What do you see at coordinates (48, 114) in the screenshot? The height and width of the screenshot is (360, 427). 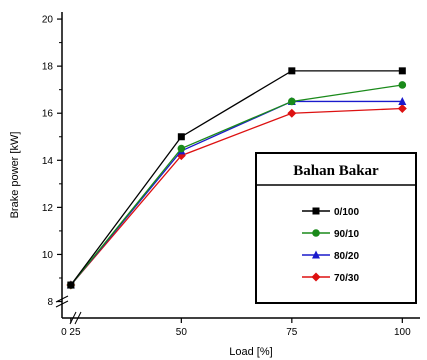 I see `y-tick-label: 16` at bounding box center [48, 114].